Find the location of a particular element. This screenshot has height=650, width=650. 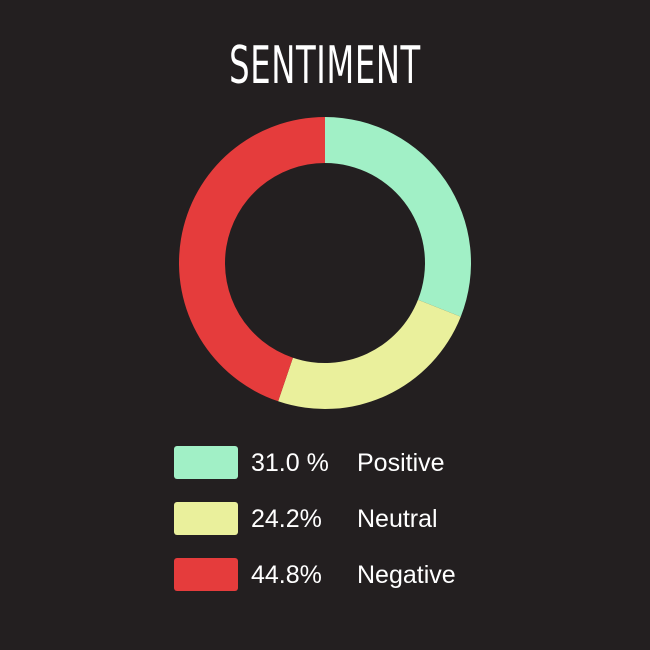

legend-swatch-neutral is located at coordinates (206, 518).